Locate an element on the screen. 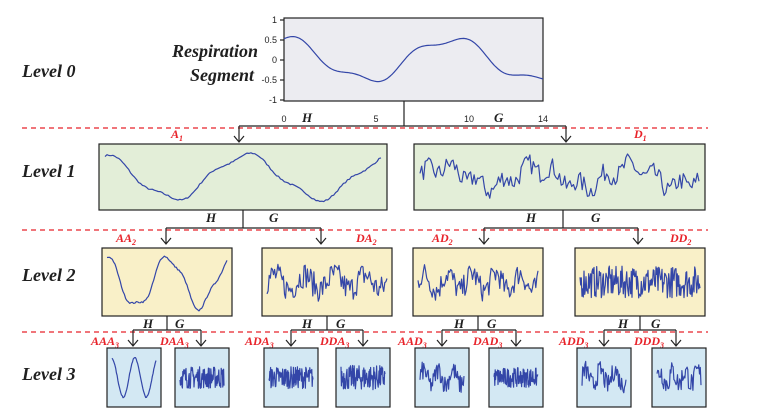 This screenshot has width=773, height=414. trace-AAA3 is located at coordinates (134, 378).